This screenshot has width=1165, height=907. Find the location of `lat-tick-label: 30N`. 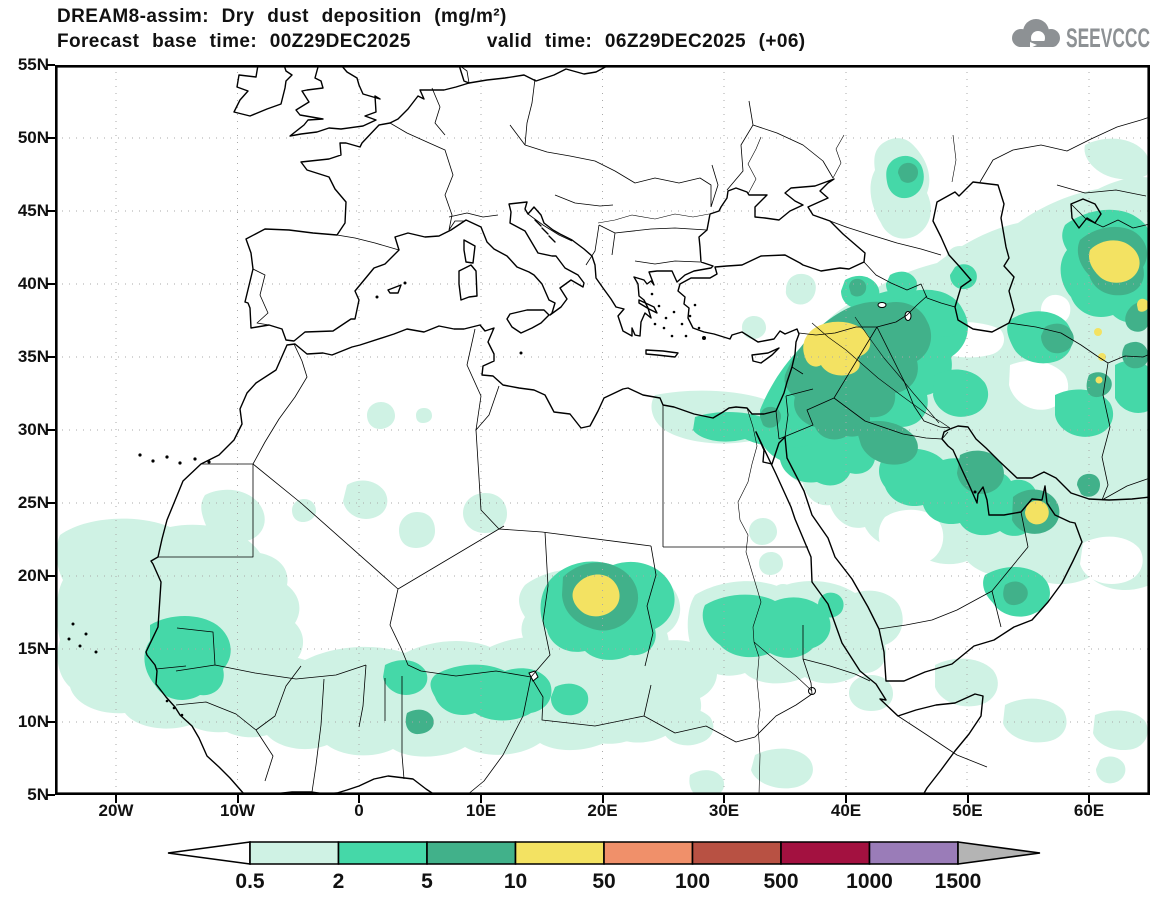

lat-tick-label: 30N is located at coordinates (33, 429).